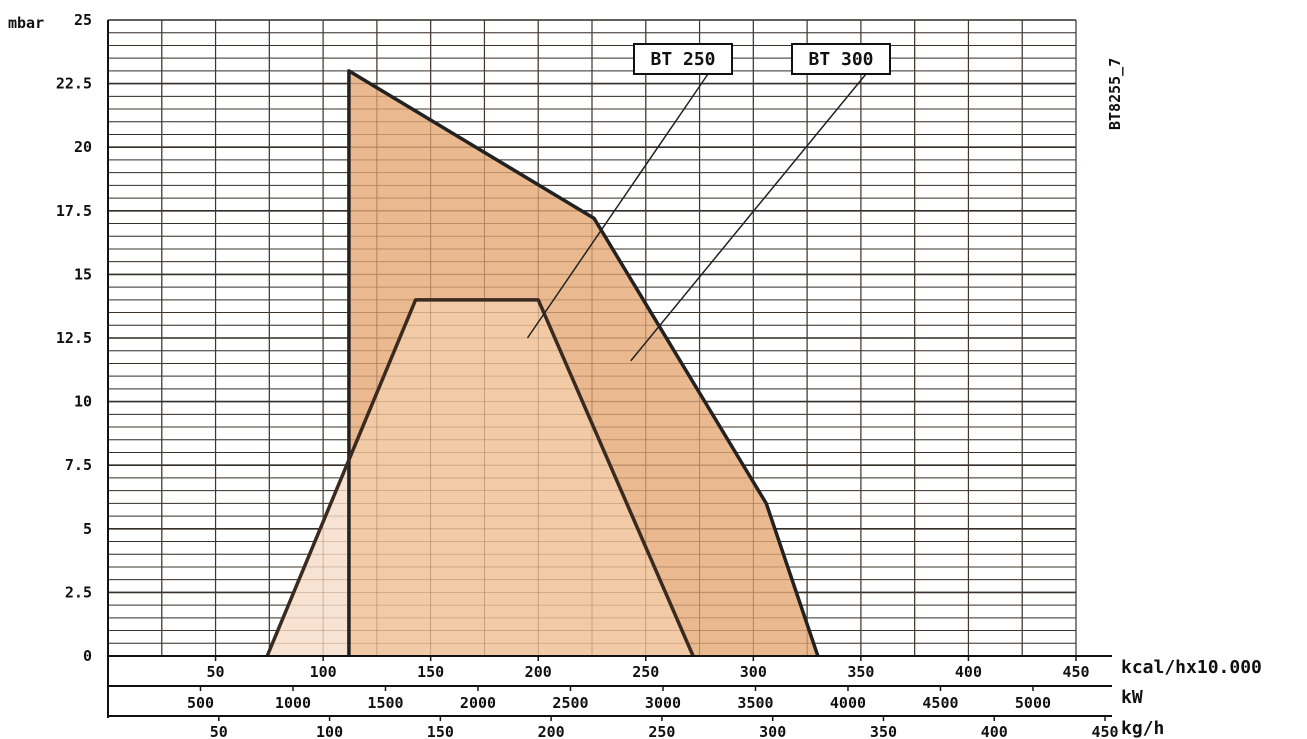  Describe the element at coordinates (663, 703) in the screenshot. I see `x-tick-label-kW: 3000` at that location.